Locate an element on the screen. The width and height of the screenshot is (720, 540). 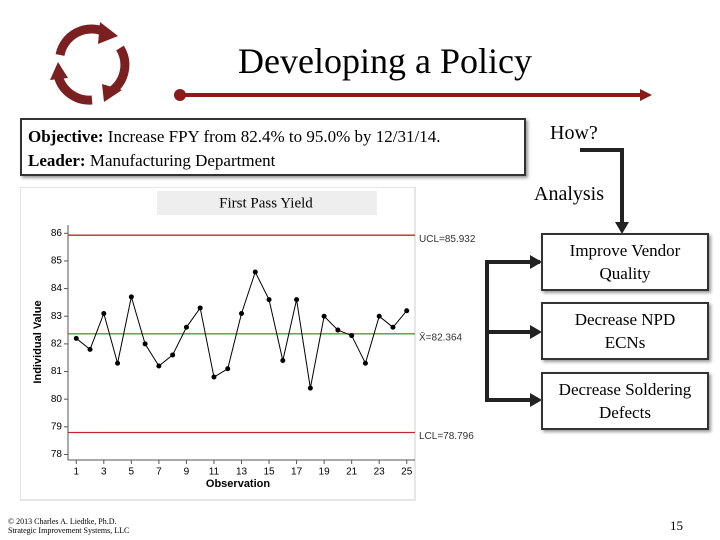
x-tick-label: 5 is located at coordinates (132, 472).